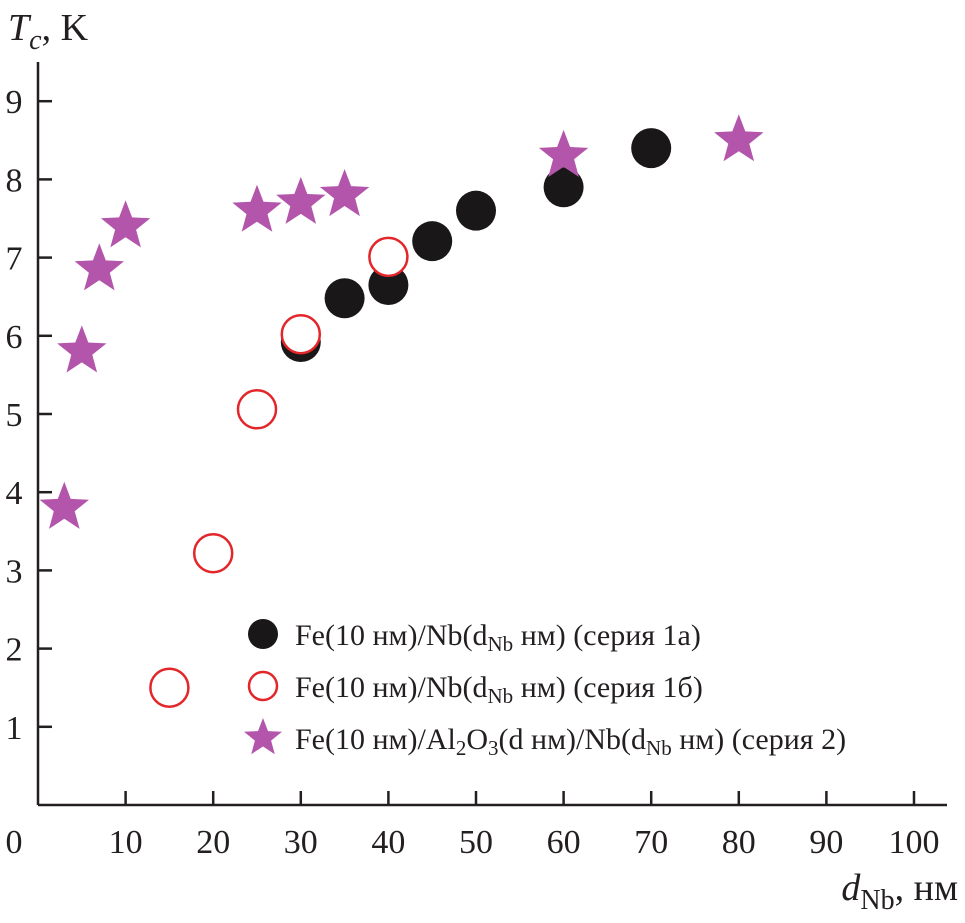  I want to click on legend-swatch-s1b, so click(263, 686).